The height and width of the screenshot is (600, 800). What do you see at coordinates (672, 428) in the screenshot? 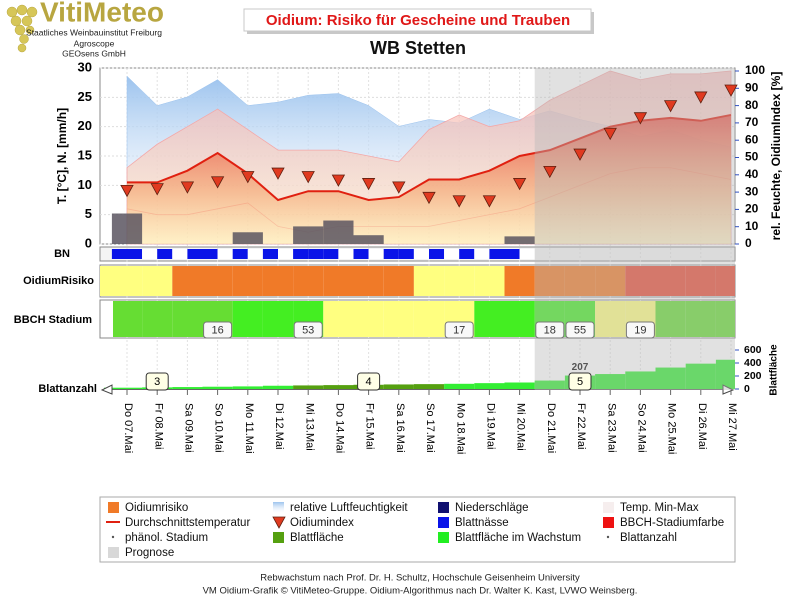
I see `x-tick-label: Mo 25.Mai` at bounding box center [672, 428].